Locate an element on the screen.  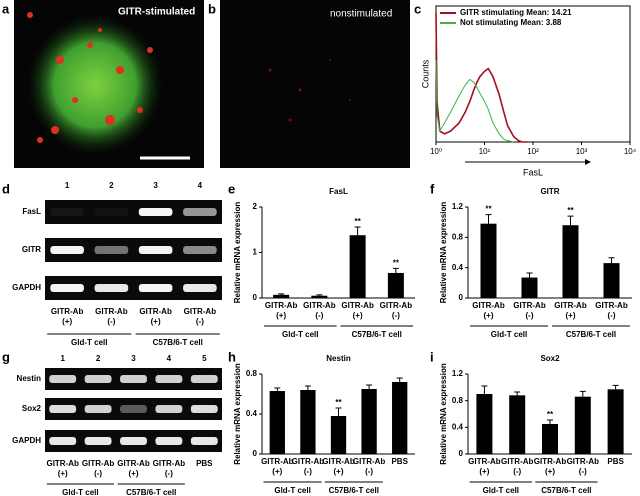
lane-number: 1 is located at coordinates (62, 358).